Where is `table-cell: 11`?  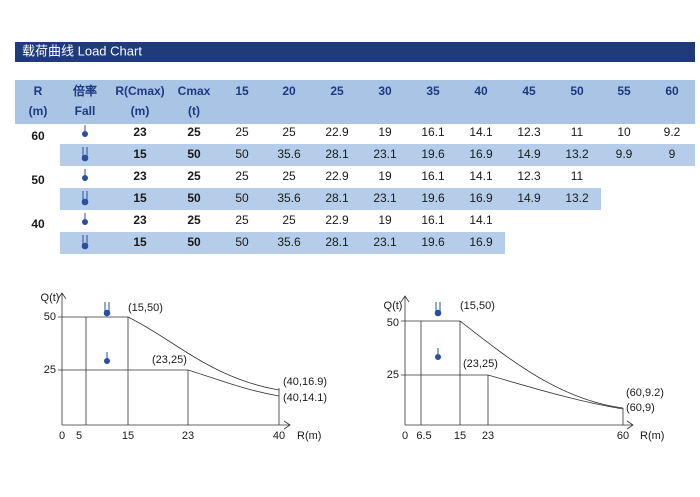
table-cell: 11 is located at coordinates (577, 132).